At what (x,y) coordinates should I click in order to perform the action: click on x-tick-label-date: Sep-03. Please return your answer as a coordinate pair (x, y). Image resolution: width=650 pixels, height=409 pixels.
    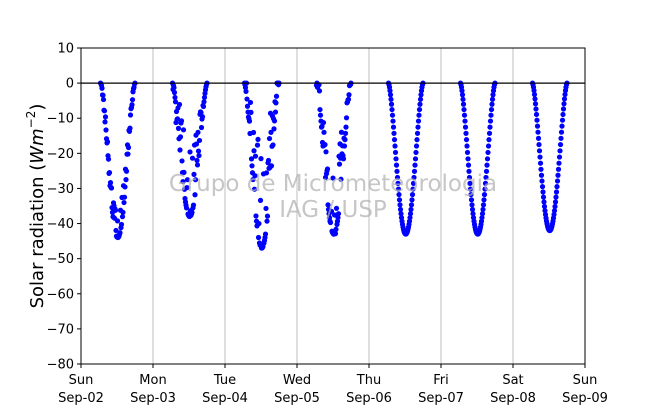
    Looking at the image, I should click on (153, 398).